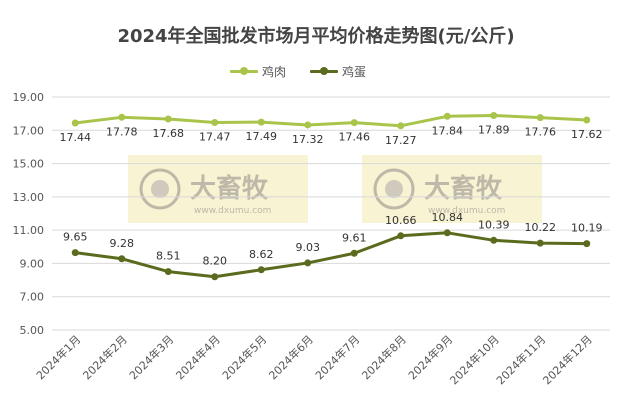 The height and width of the screenshot is (409, 632). Describe the element at coordinates (29, 130) in the screenshot. I see `y-tick-label: 17.00` at that location.